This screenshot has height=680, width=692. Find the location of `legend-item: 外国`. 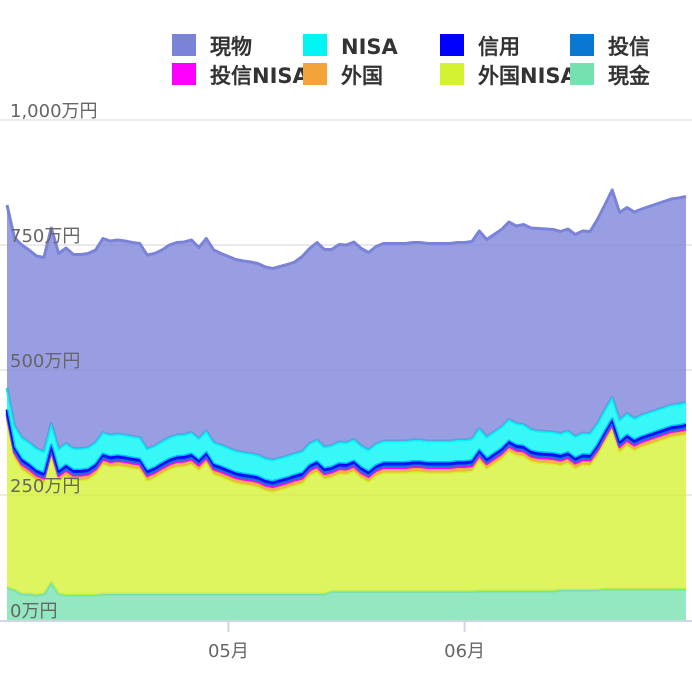

legend-item: 外国 is located at coordinates (343, 75).